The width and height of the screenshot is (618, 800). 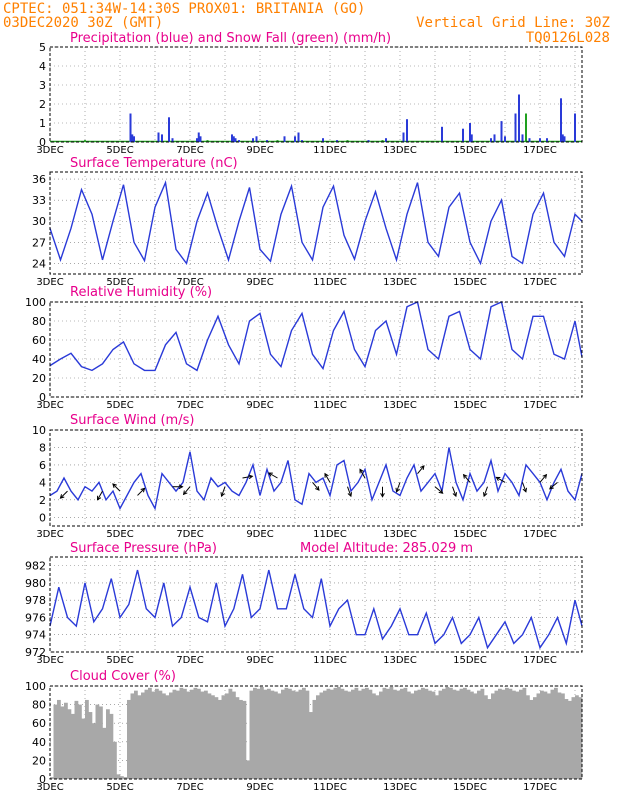 What do you see at coordinates (39, 705) in the screenshot?
I see `y-tick-label: 80` at bounding box center [39, 705].